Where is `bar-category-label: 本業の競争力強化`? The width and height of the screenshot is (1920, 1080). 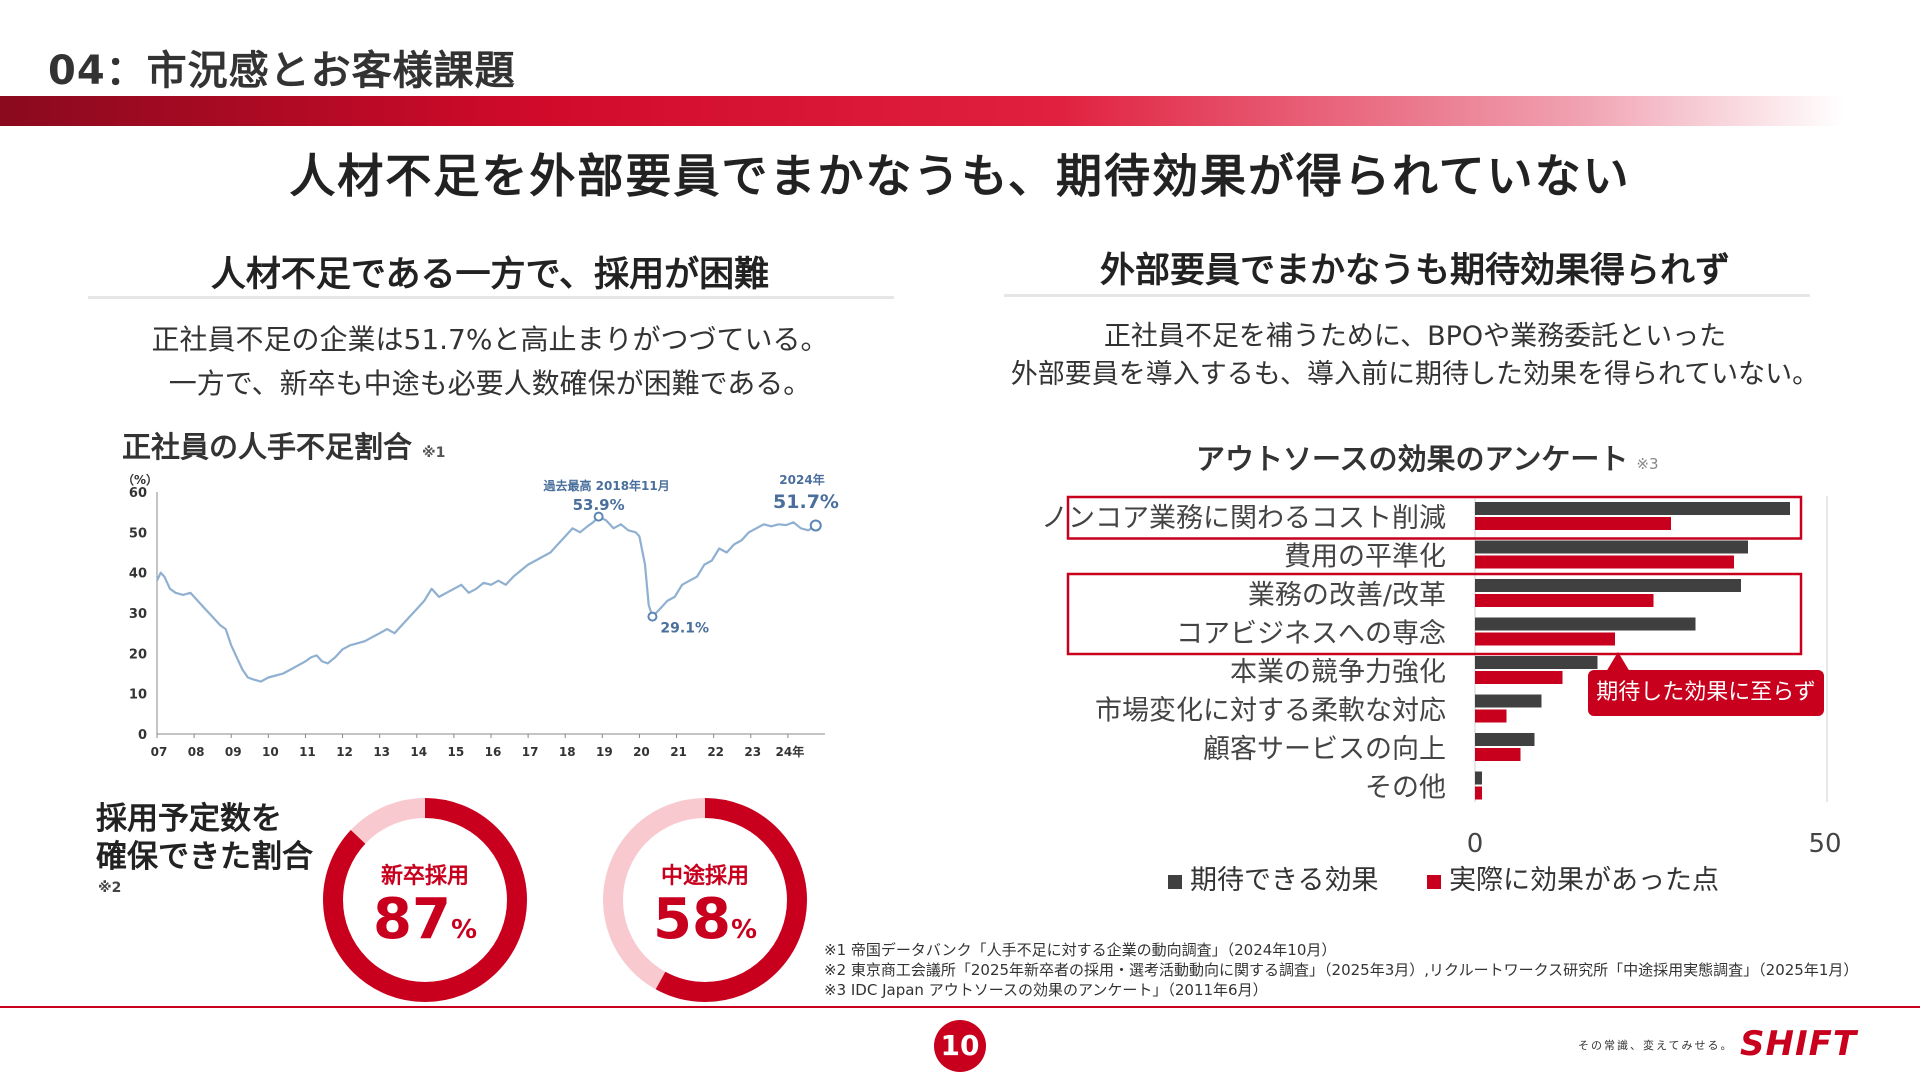 bar-category-label: 本業の競争力強化 is located at coordinates (1338, 672).